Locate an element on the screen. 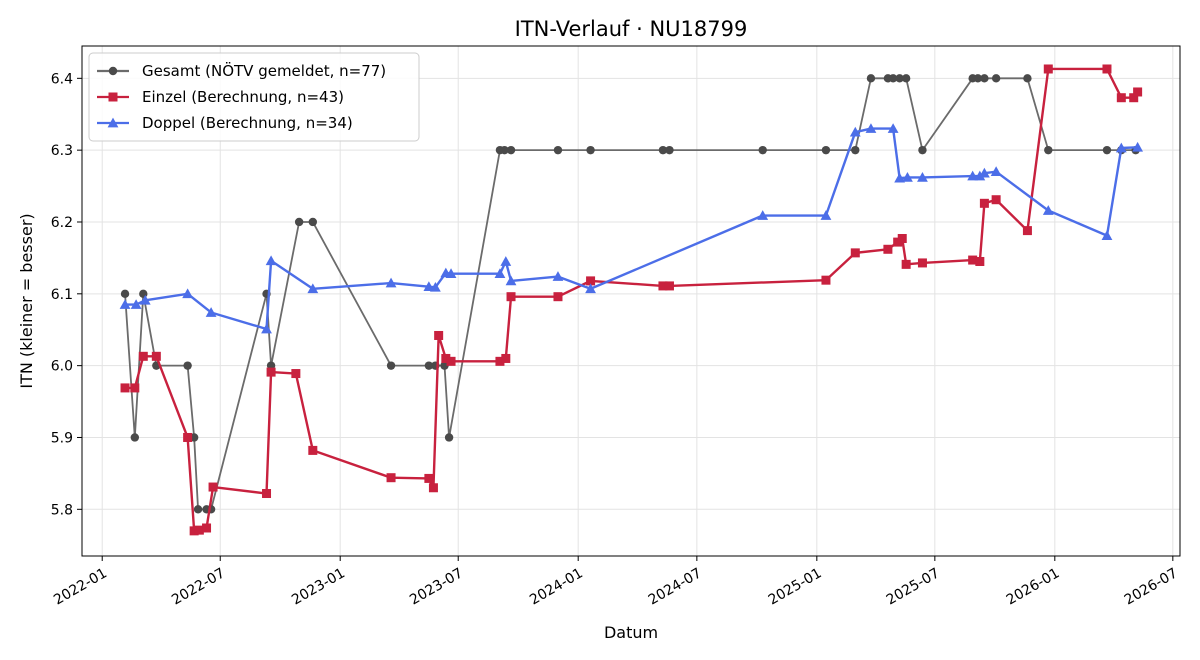 The width and height of the screenshot is (1200, 660). chart-title: ITN-Verlauf · NU18799 is located at coordinates (631, 29).